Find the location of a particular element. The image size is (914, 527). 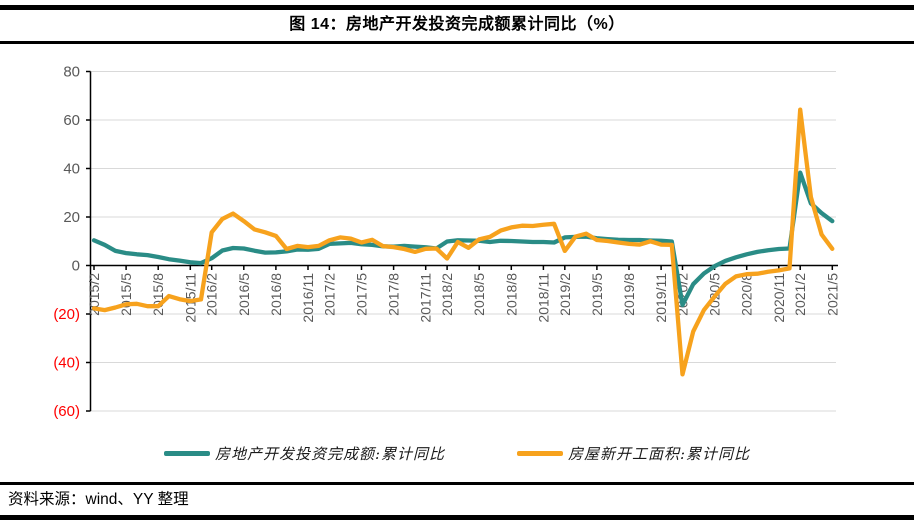

x-axis-label: 2018/5 is located at coordinates (479, 294).